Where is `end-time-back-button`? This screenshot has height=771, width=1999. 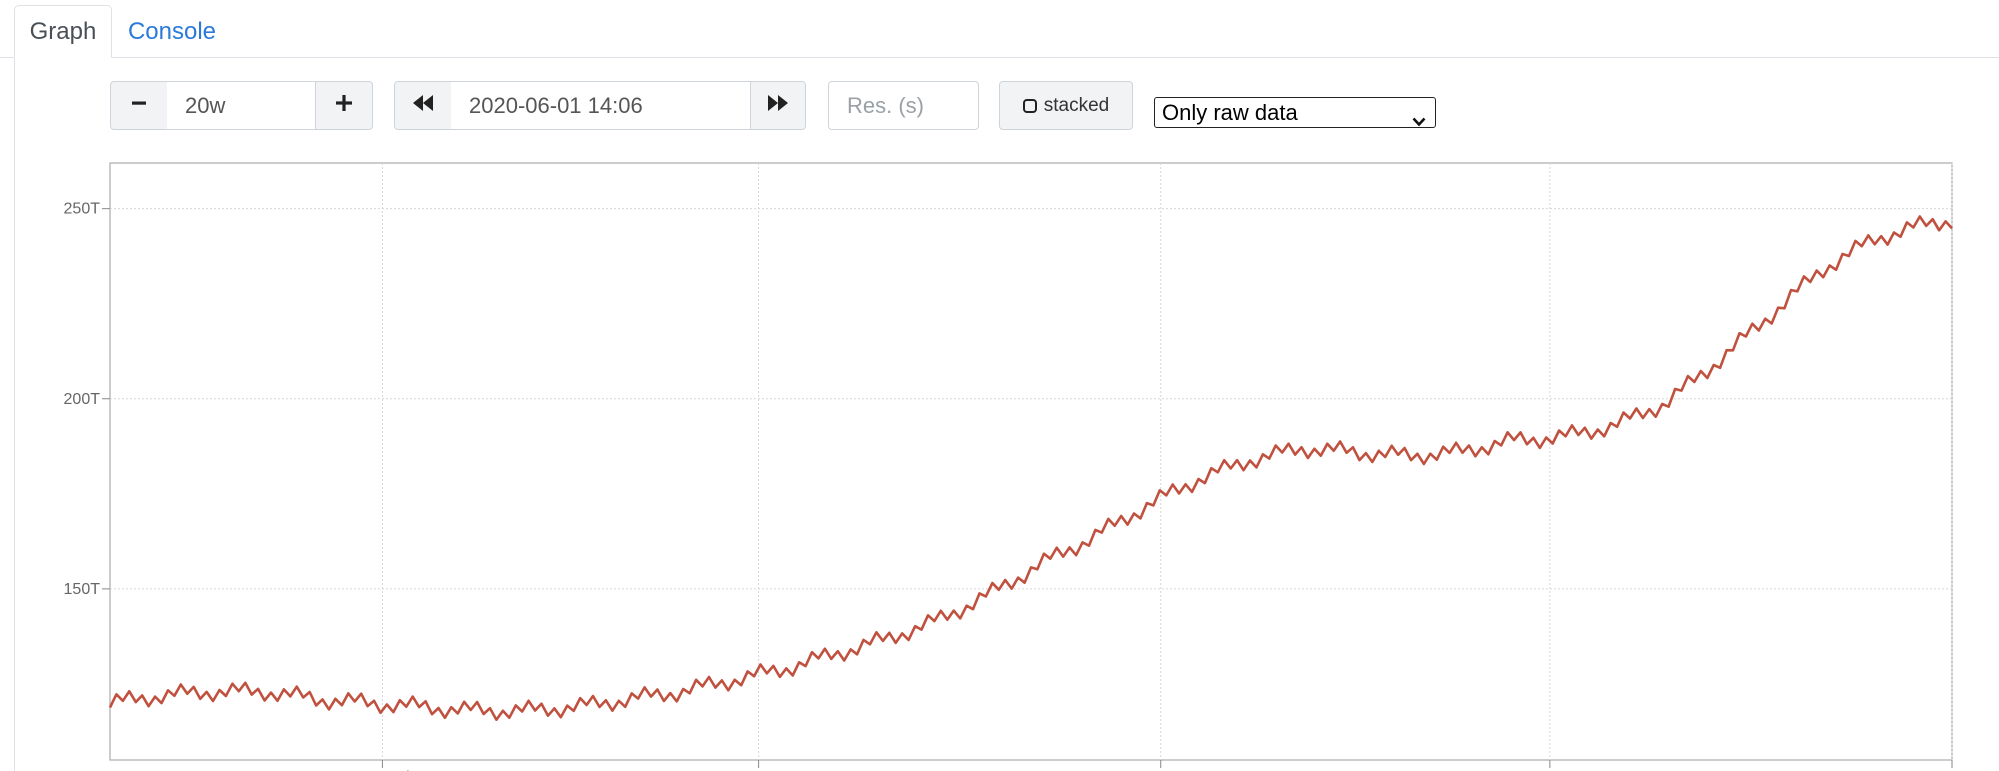 end-time-back-button is located at coordinates (423, 105).